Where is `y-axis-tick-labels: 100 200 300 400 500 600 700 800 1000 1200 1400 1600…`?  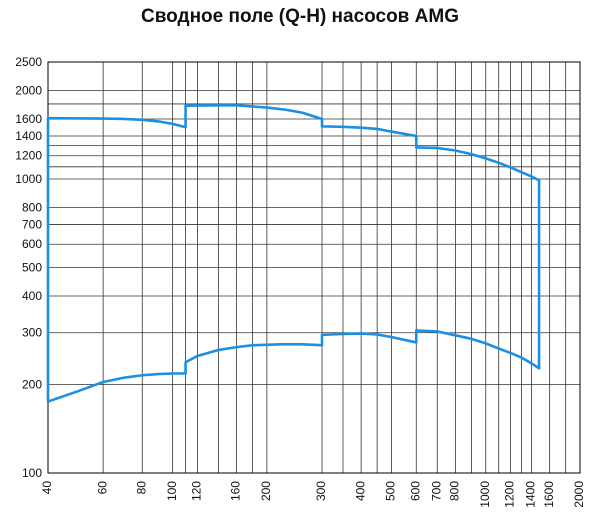 y-axis-tick-labels: 100 200 300 400 500 600 700 800 1000 1200 1400 1600… is located at coordinates (28, 267).